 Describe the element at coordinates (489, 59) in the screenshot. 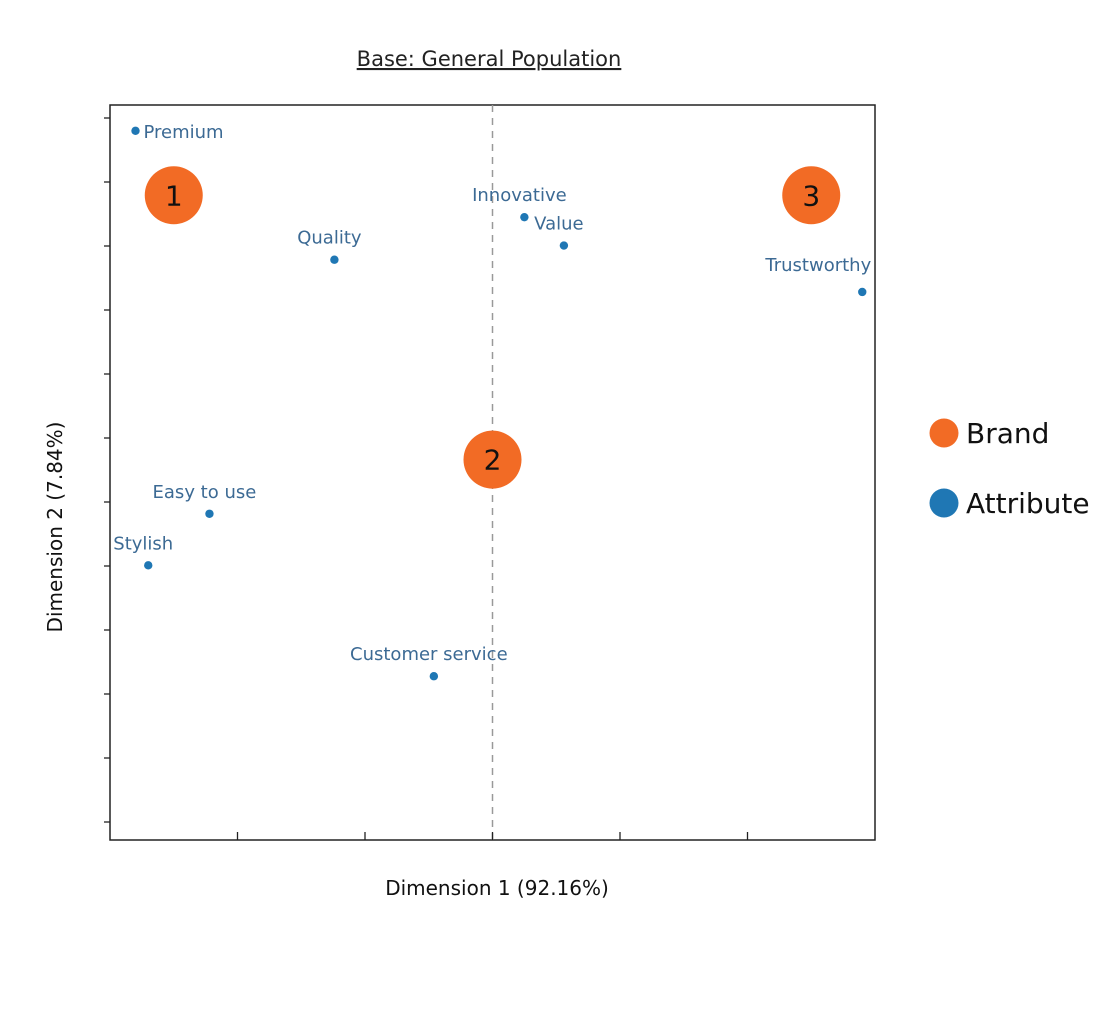

I see `chart-title: Base: General Population` at that location.